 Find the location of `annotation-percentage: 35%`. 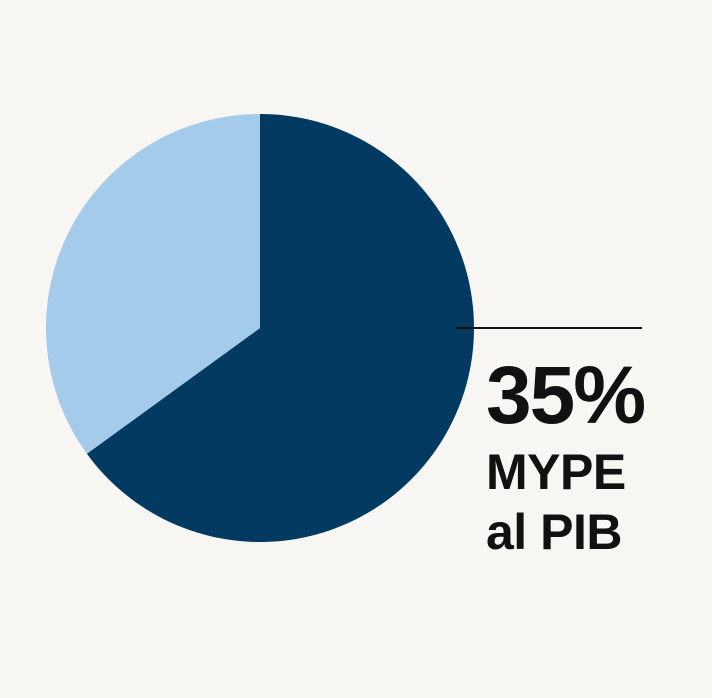

annotation-percentage: 35% is located at coordinates (566, 395).